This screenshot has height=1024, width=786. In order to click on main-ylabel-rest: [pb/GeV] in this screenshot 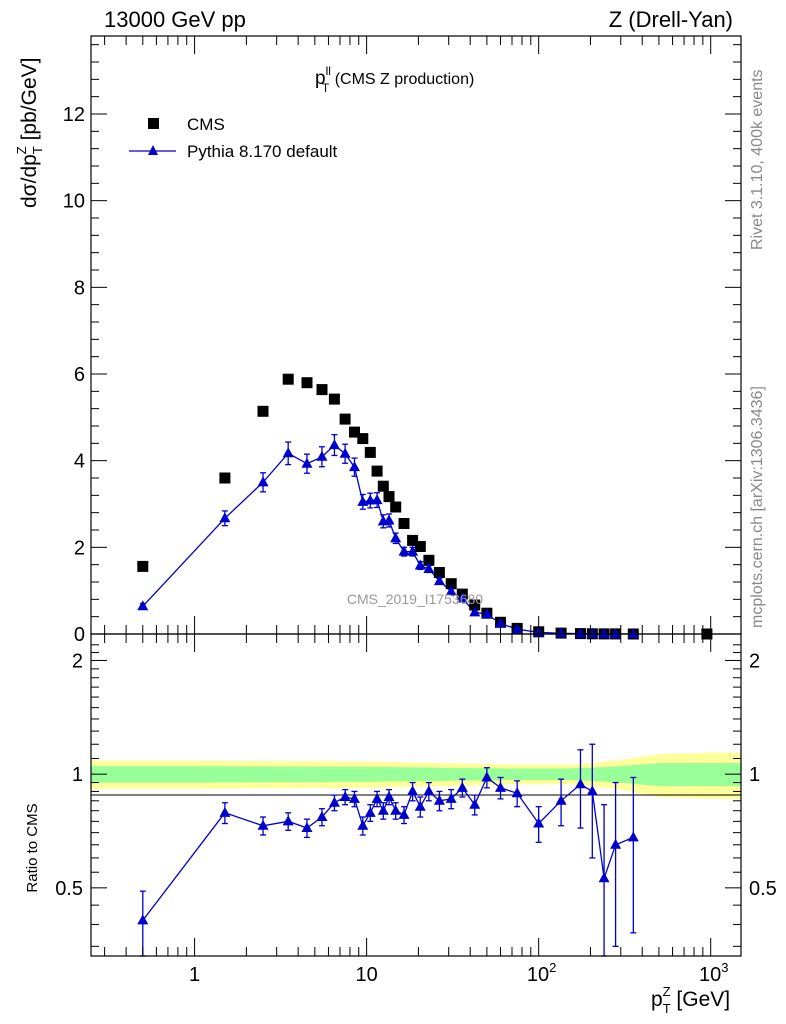, I will do `click(29, 102)`.